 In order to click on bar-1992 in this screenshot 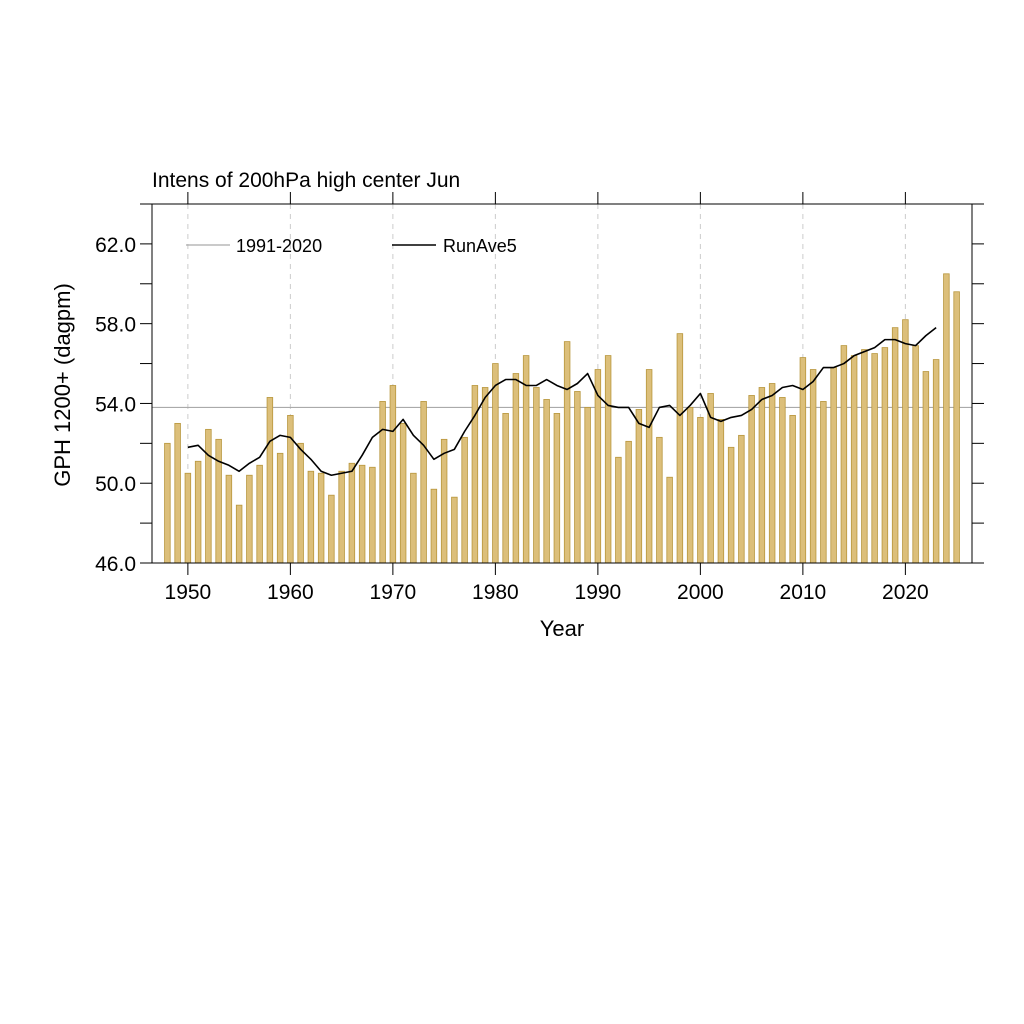, I will do `click(618, 510)`.